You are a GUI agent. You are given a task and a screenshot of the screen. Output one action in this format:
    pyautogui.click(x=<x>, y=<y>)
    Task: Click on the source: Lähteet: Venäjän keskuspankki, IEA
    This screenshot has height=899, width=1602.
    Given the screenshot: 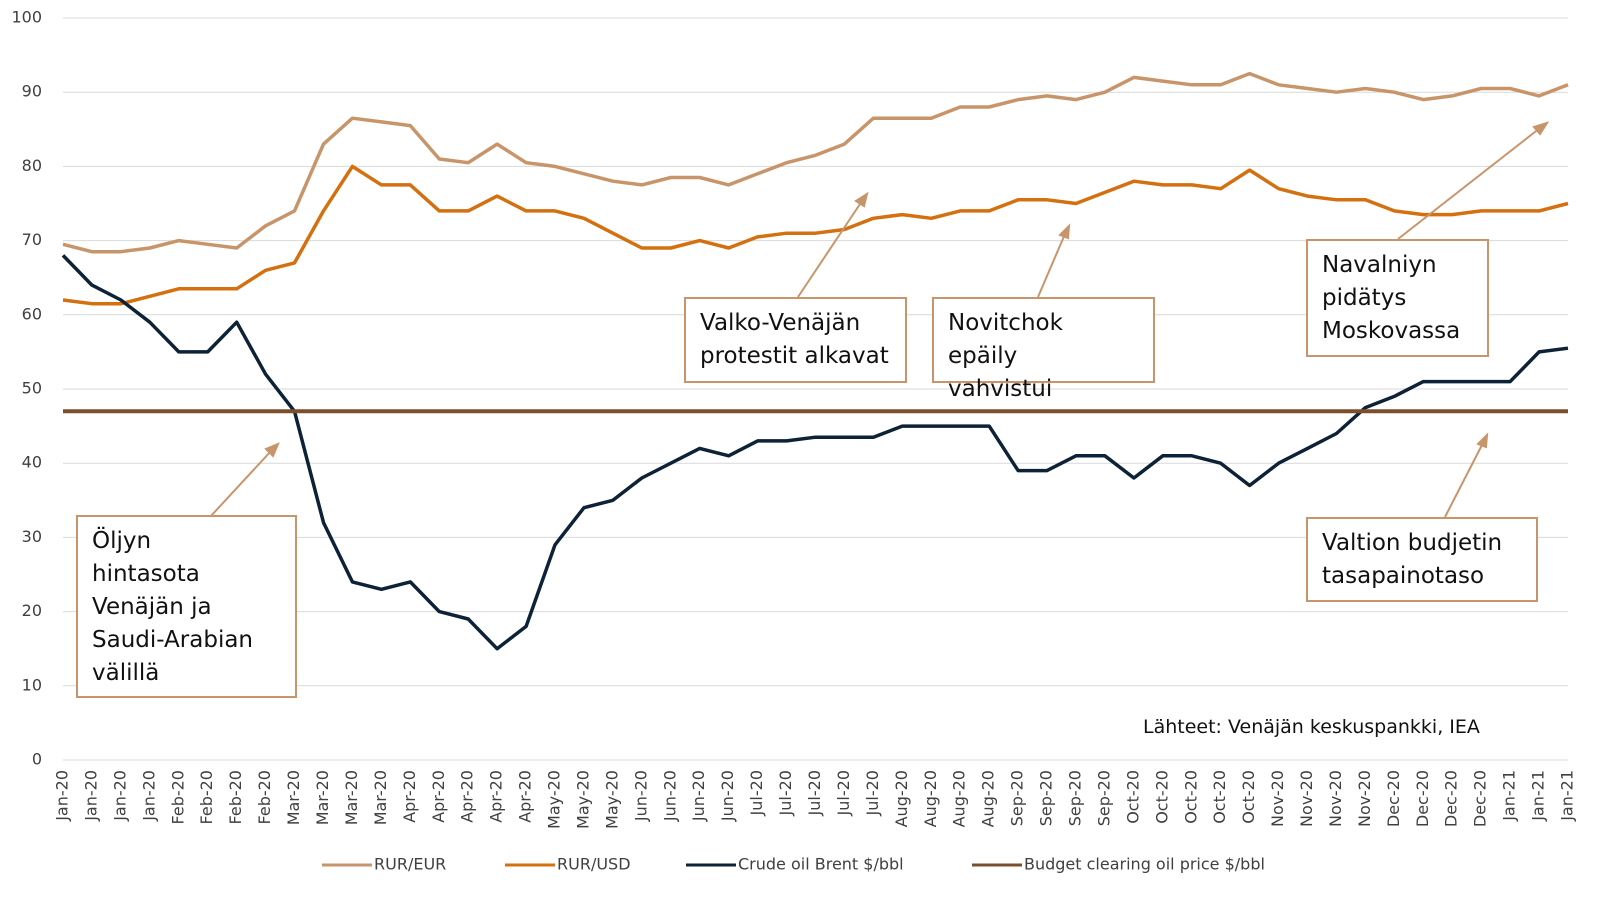 What is the action you would take?
    pyautogui.click(x=1311, y=727)
    